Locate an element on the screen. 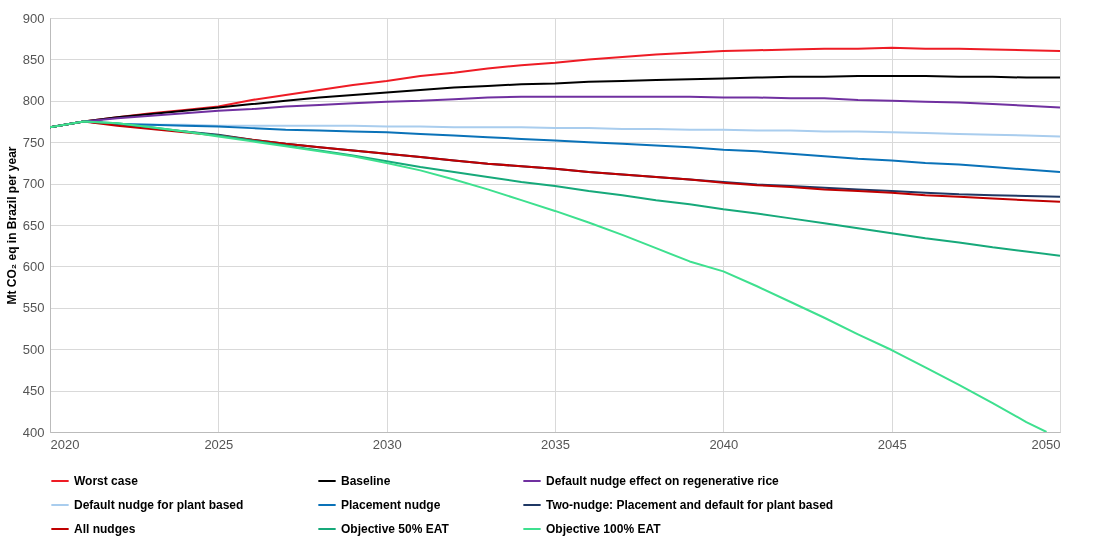 The image size is (1099, 551). x-tick-label: 2050 is located at coordinates (1046, 444).